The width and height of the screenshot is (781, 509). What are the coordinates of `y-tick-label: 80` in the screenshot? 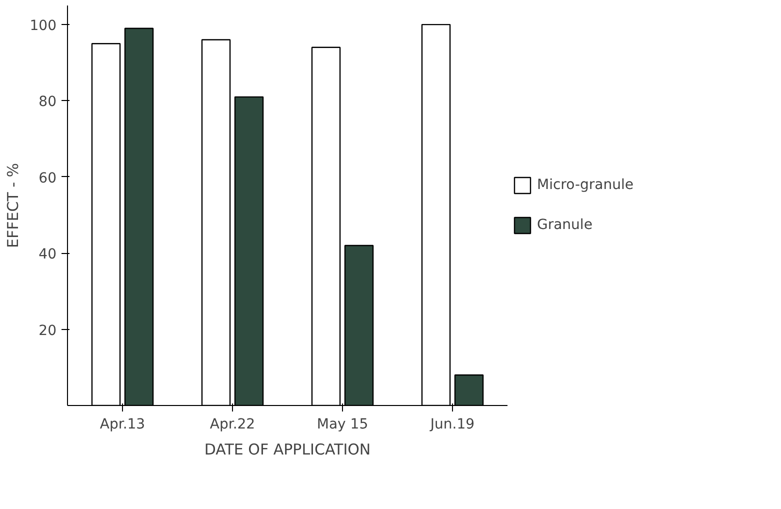 It's located at (47, 102).